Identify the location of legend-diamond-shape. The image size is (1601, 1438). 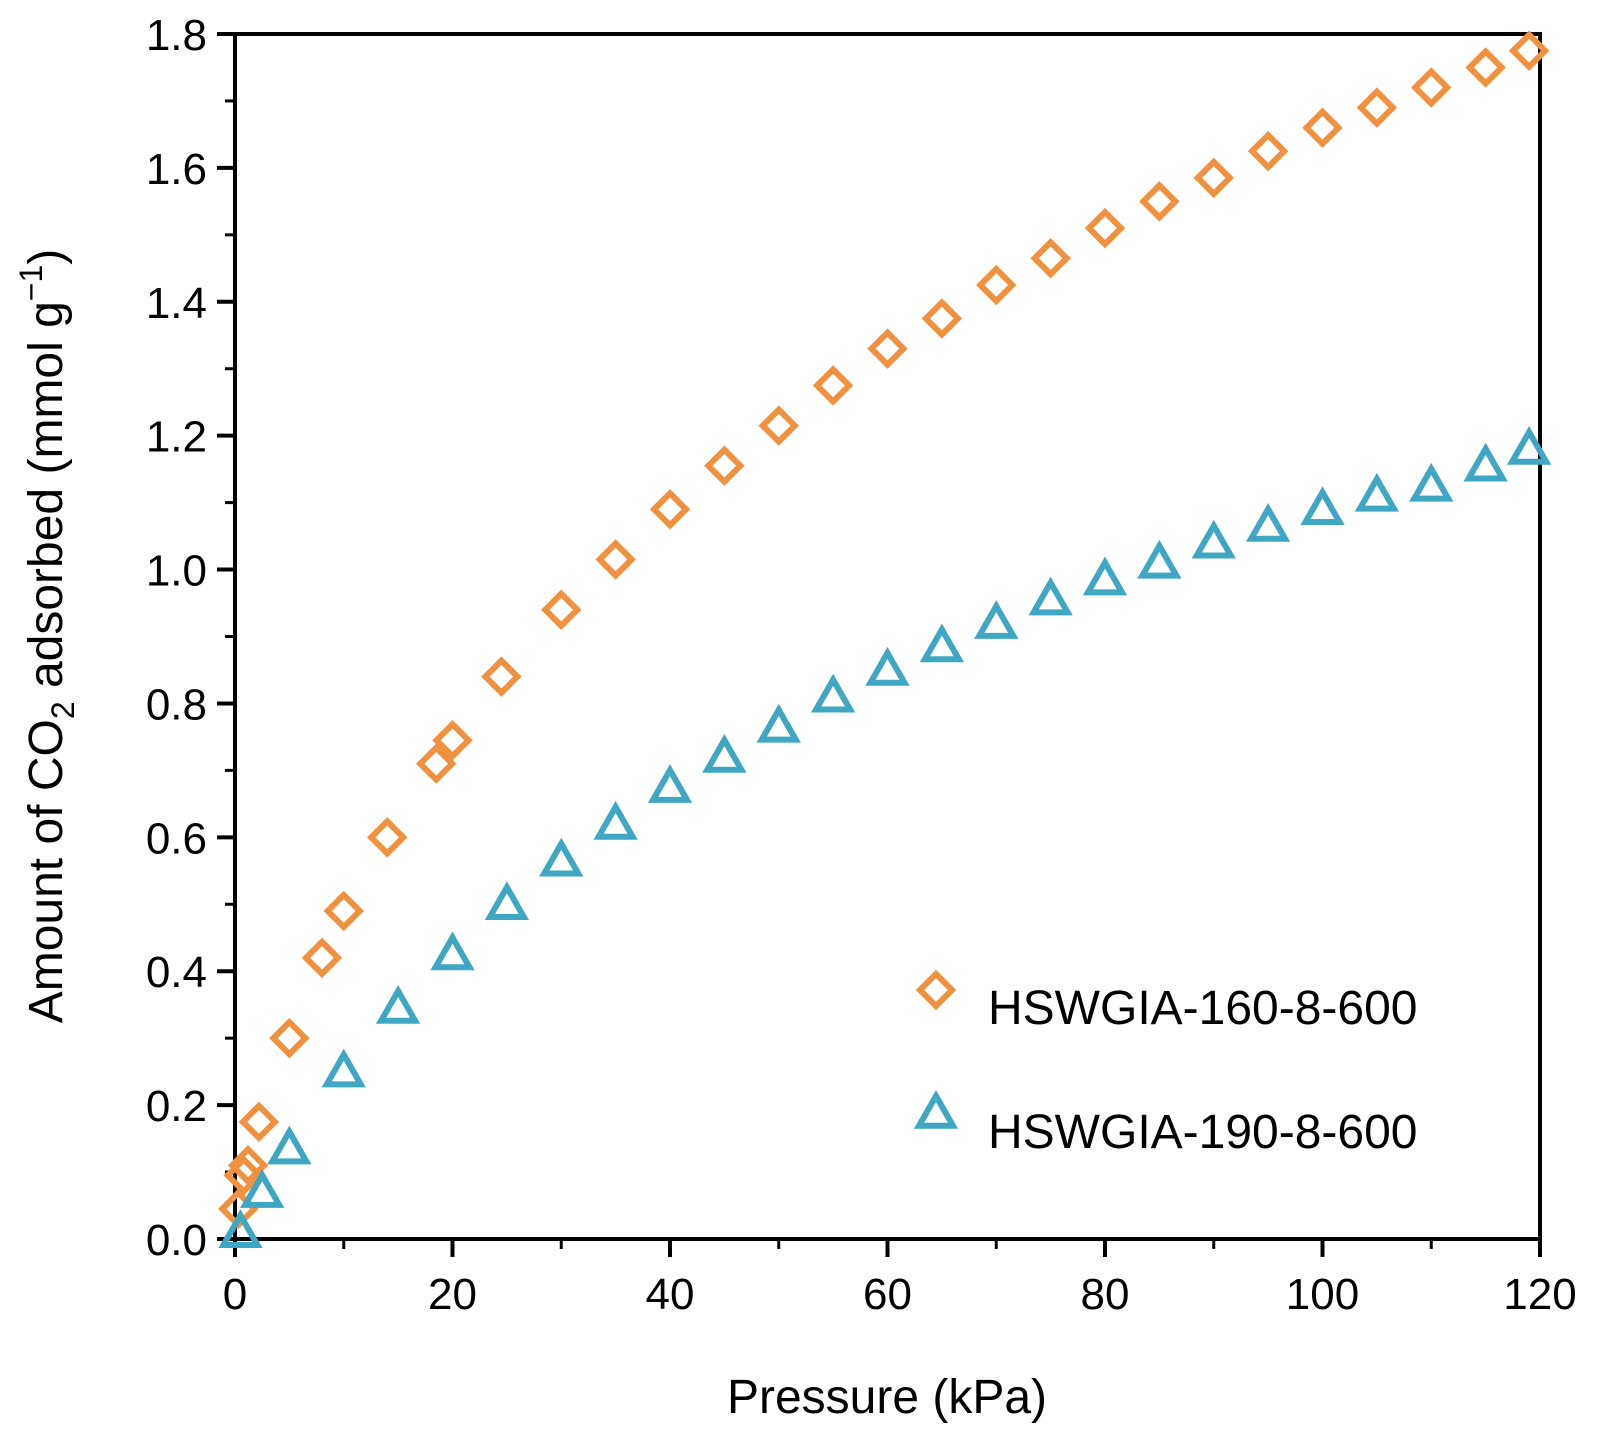
(936, 990).